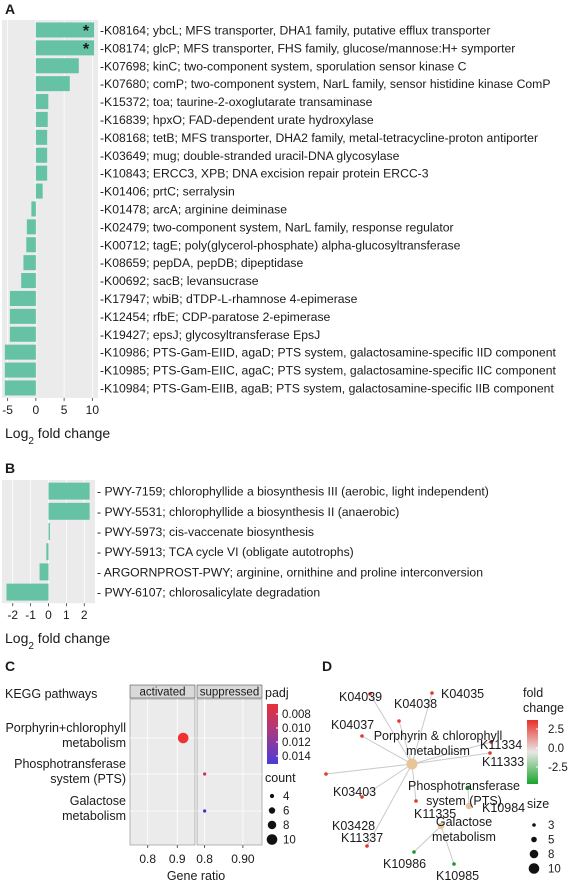  I want to click on panel-c-count-legend-label: 8, so click(286, 826).